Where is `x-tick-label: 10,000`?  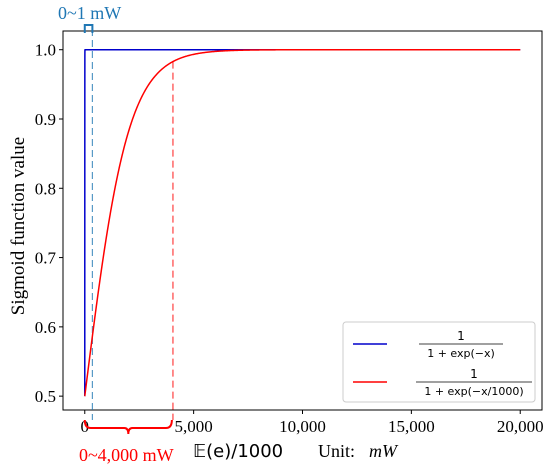 x-tick-label: 10,000 is located at coordinates (302, 426).